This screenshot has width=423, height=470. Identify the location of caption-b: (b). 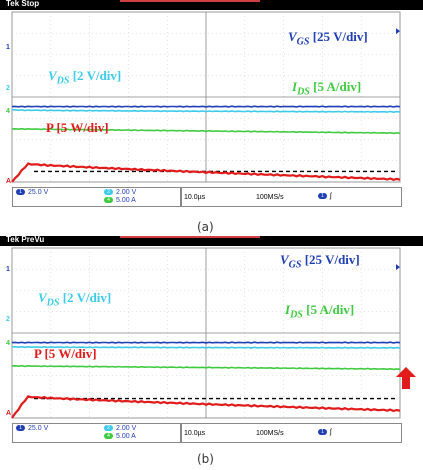
(205, 459).